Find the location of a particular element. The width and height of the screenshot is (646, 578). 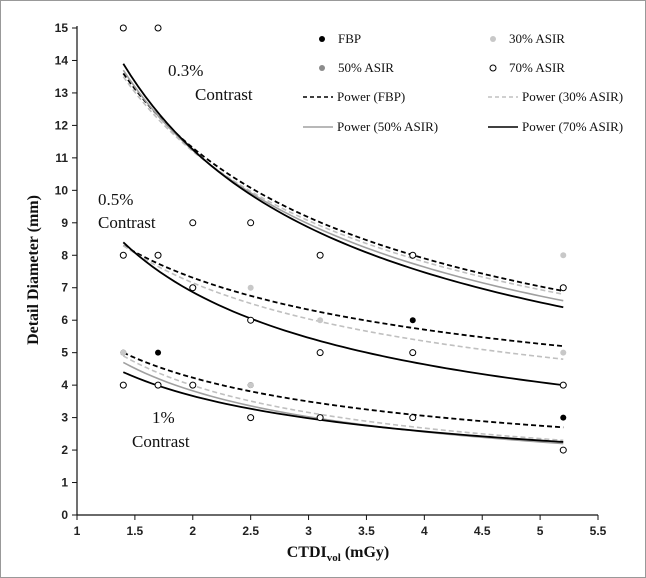

x-axis-title-subscript: vol is located at coordinates (334, 558).